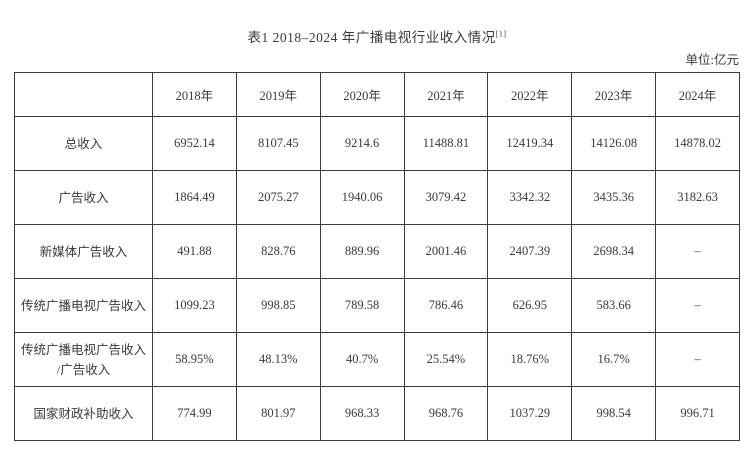 The height and width of the screenshot is (470, 754). I want to click on cell-value: 1099.23, so click(194, 305).